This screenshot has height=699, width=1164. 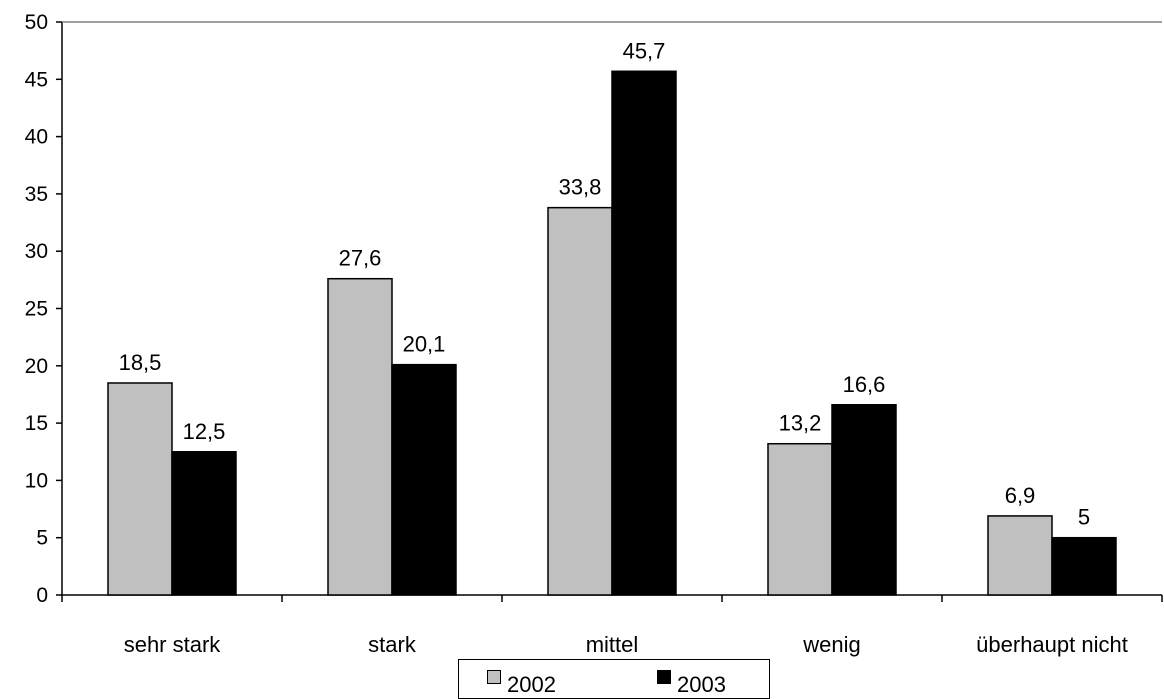 I want to click on y-tick-label: 20, so click(x=36, y=366).